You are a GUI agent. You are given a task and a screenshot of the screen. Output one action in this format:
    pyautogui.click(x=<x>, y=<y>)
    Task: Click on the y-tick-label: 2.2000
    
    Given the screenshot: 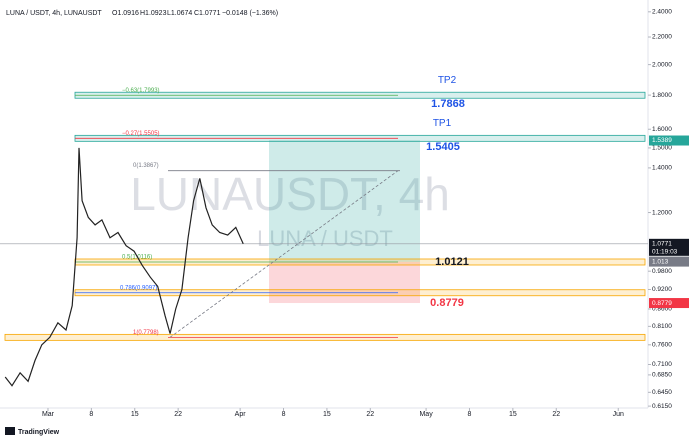 What is the action you would take?
    pyautogui.click(x=662, y=37)
    